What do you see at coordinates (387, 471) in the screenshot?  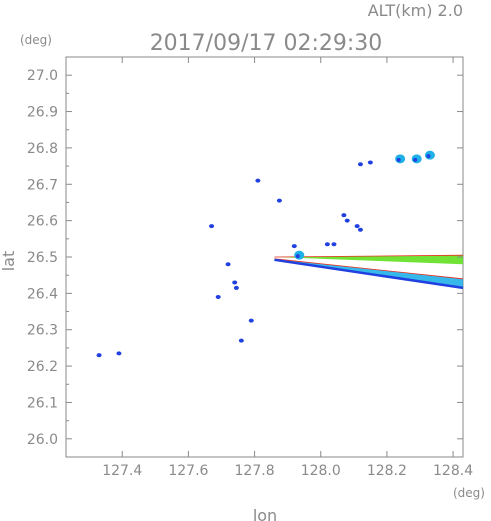 I see `x-tick-label: 128.2` at bounding box center [387, 471].